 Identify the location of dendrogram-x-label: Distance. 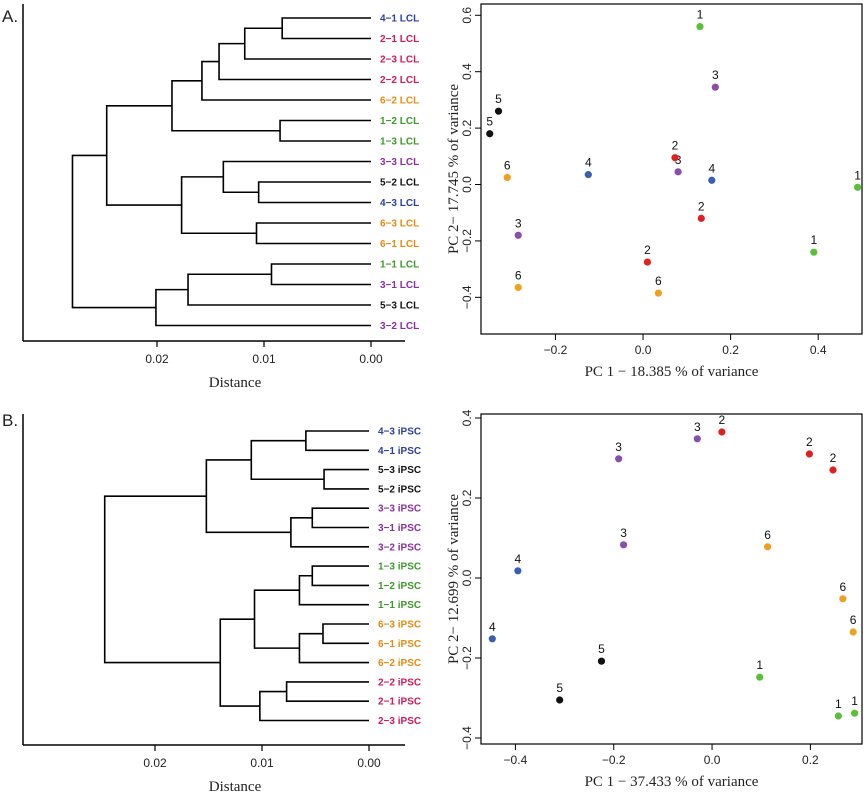
(235, 383).